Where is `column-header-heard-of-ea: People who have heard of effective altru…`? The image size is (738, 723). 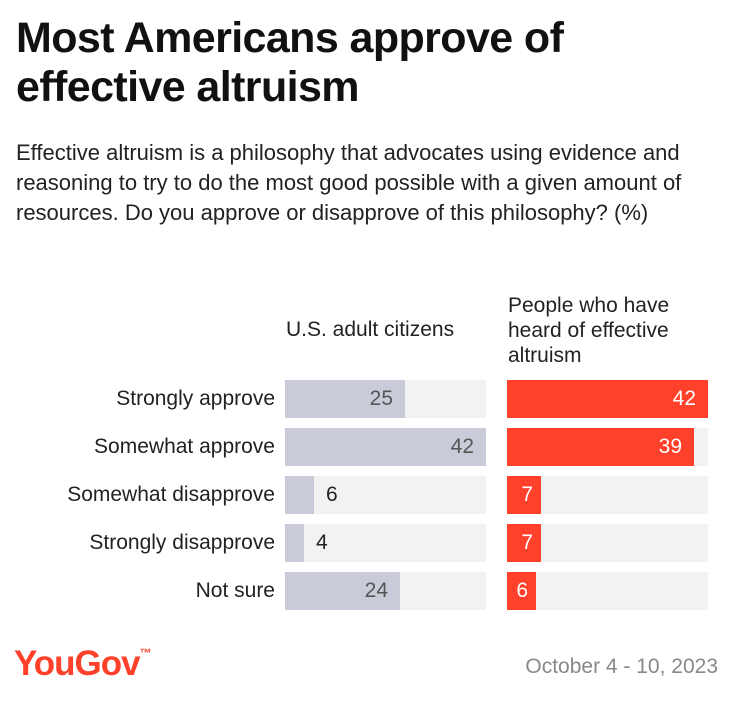
column-header-heard-of-ea: People who have heard of effective altru… is located at coordinates (589, 330).